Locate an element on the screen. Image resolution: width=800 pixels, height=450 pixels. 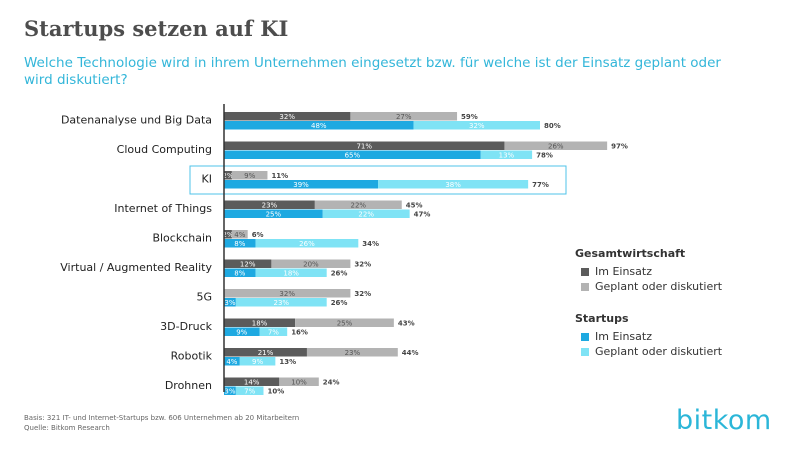
value-label-st-geplant-virtual-augmented-reality: 18% is located at coordinates (291, 274).